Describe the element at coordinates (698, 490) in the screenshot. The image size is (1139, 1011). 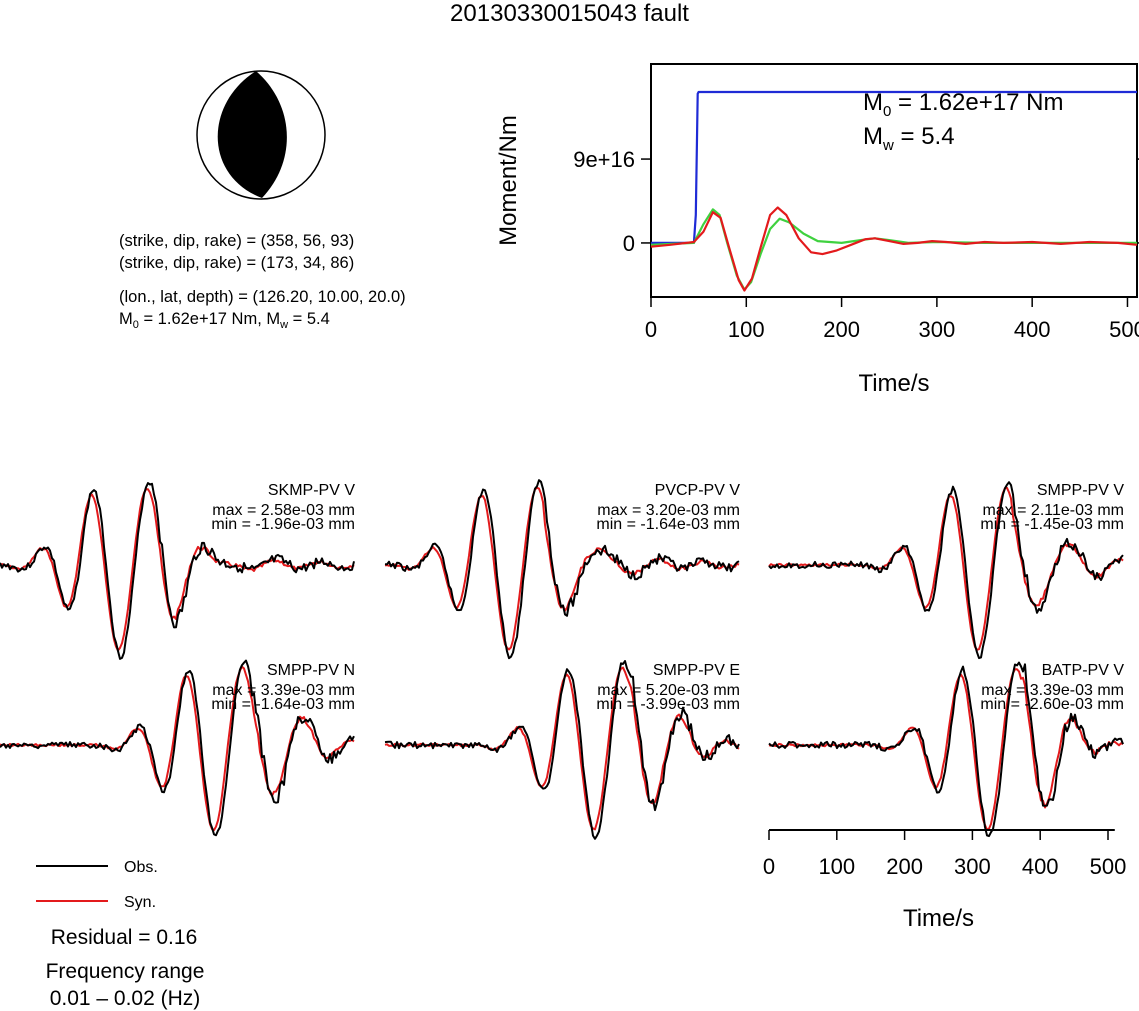
I see `station-label: PVCP-PV V` at that location.